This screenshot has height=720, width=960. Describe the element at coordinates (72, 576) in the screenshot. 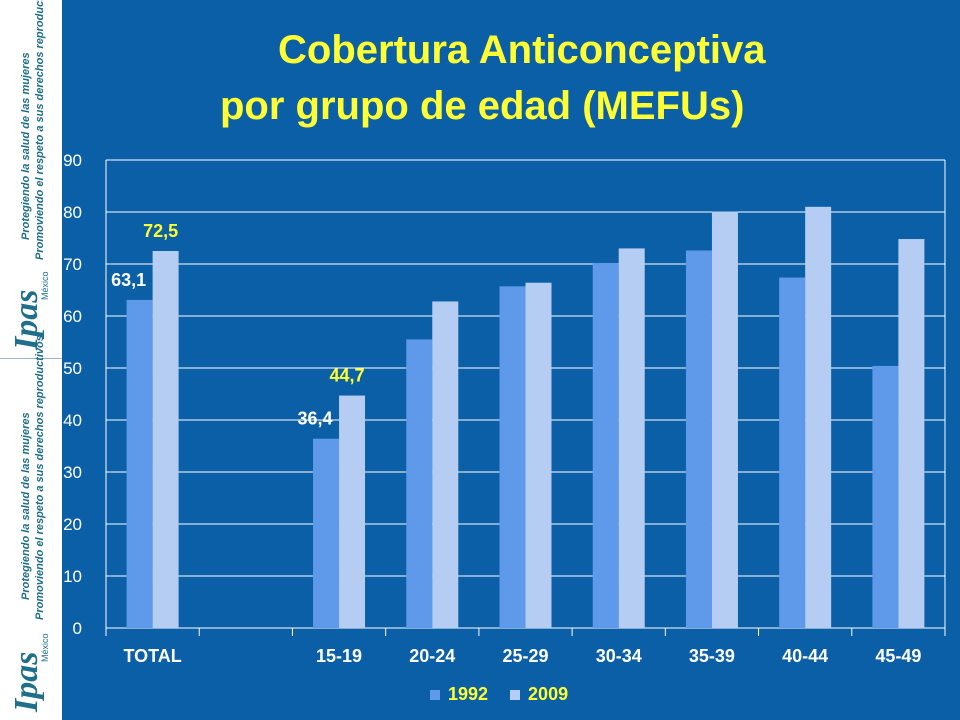

I see `y-tick-label: 10` at that location.